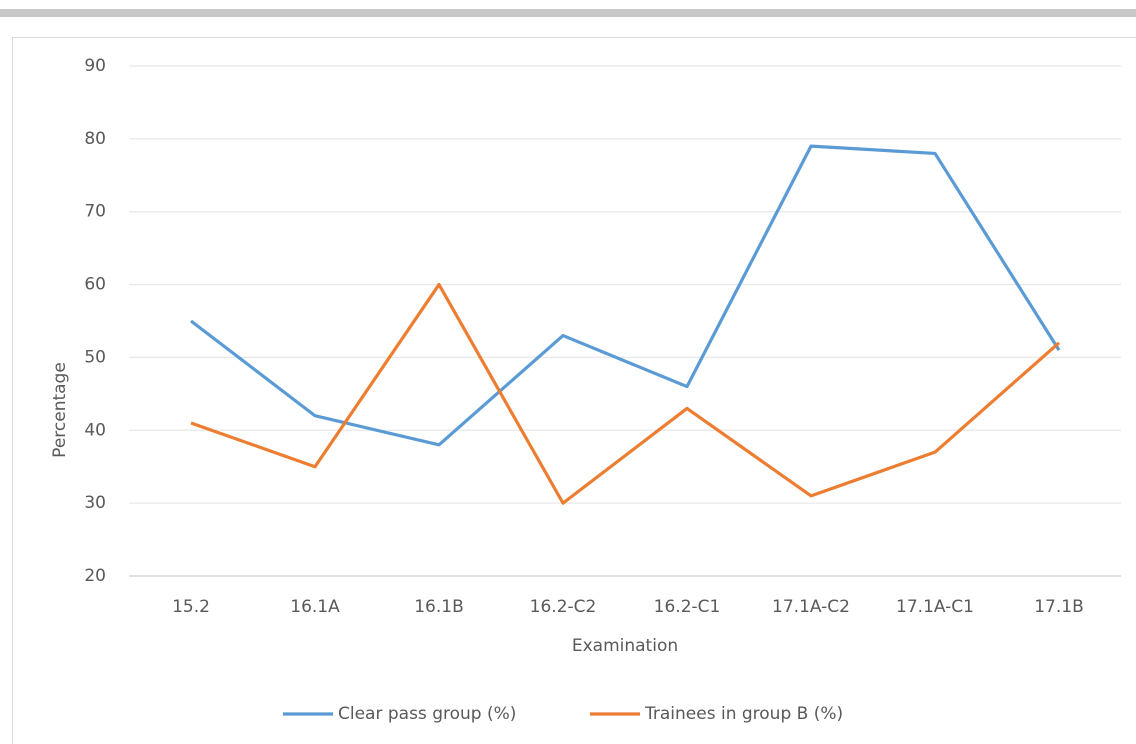 The height and width of the screenshot is (744, 1136). What do you see at coordinates (60, 410) in the screenshot?
I see `y-axis-title: Percentage` at bounding box center [60, 410].